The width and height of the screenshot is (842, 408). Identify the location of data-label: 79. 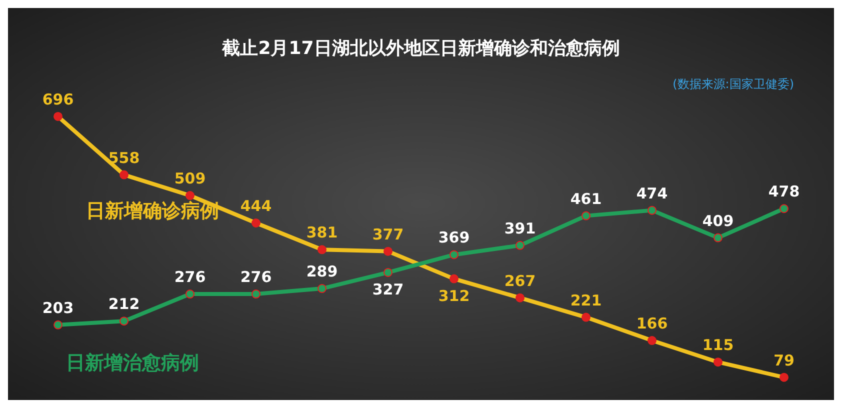
(784, 360).